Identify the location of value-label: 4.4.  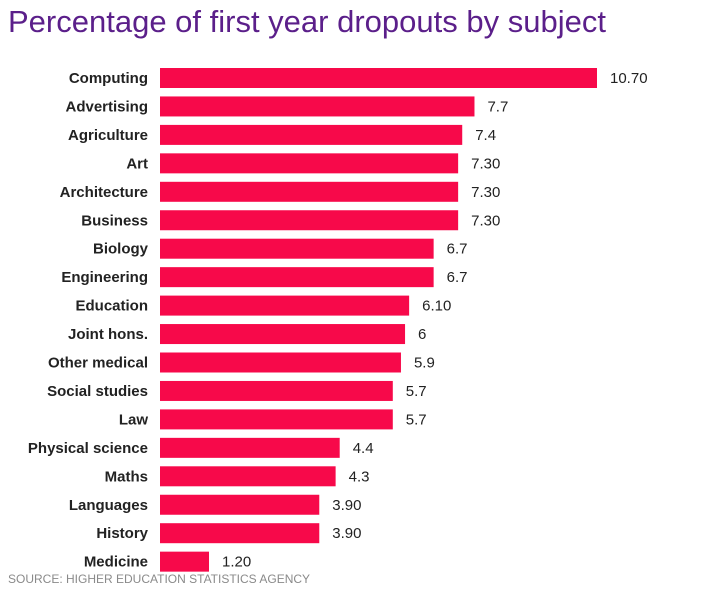
(363, 448).